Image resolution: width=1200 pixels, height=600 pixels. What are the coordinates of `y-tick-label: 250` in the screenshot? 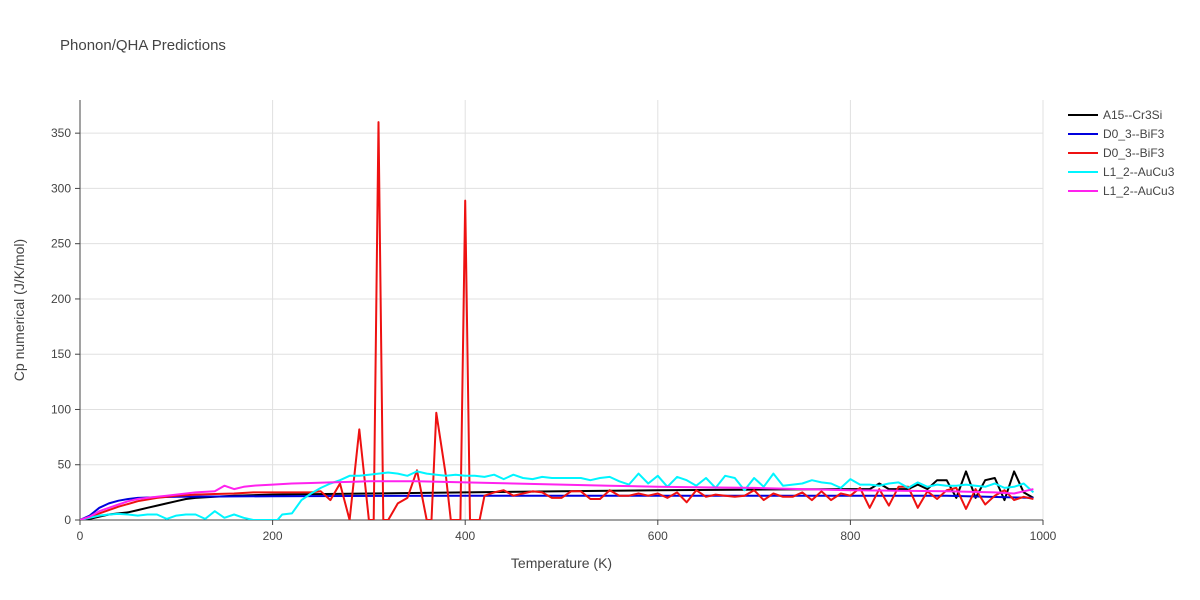 It's located at (61, 244).